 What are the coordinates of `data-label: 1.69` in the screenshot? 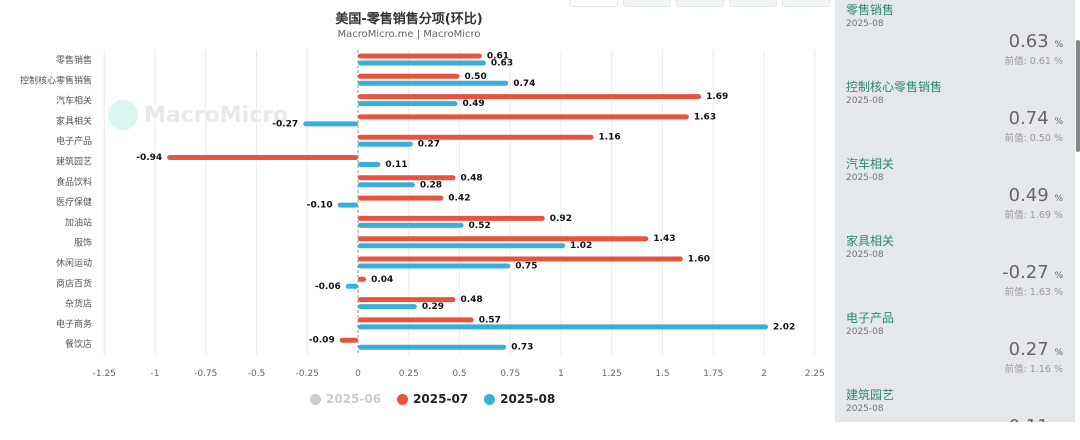 It's located at (717, 97).